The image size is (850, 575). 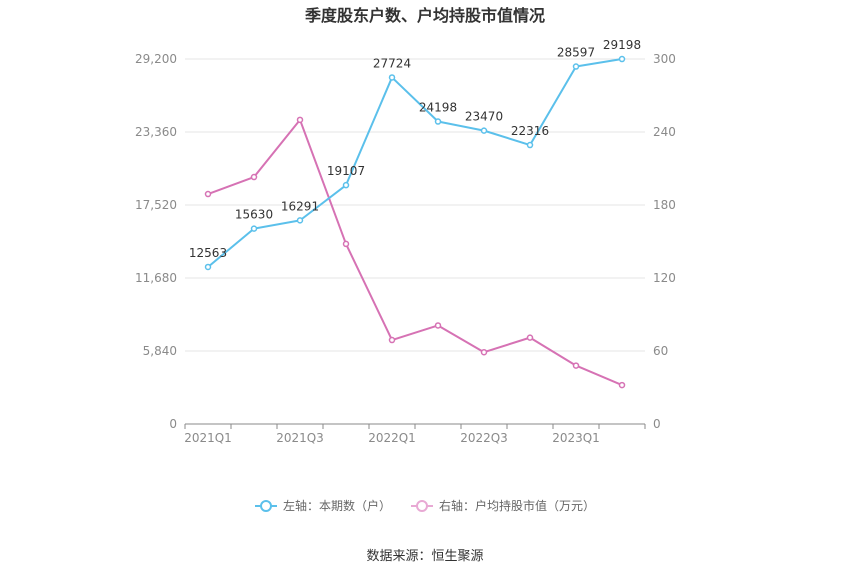 What do you see at coordinates (484, 117) in the screenshot?
I see `households-data-label: 23470` at bounding box center [484, 117].